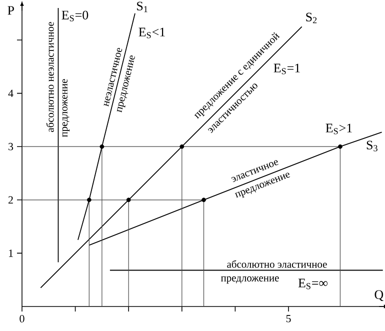 The height and width of the screenshot is (331, 385). I want to click on annotation: E$_{S}$<1, so click(151, 33).